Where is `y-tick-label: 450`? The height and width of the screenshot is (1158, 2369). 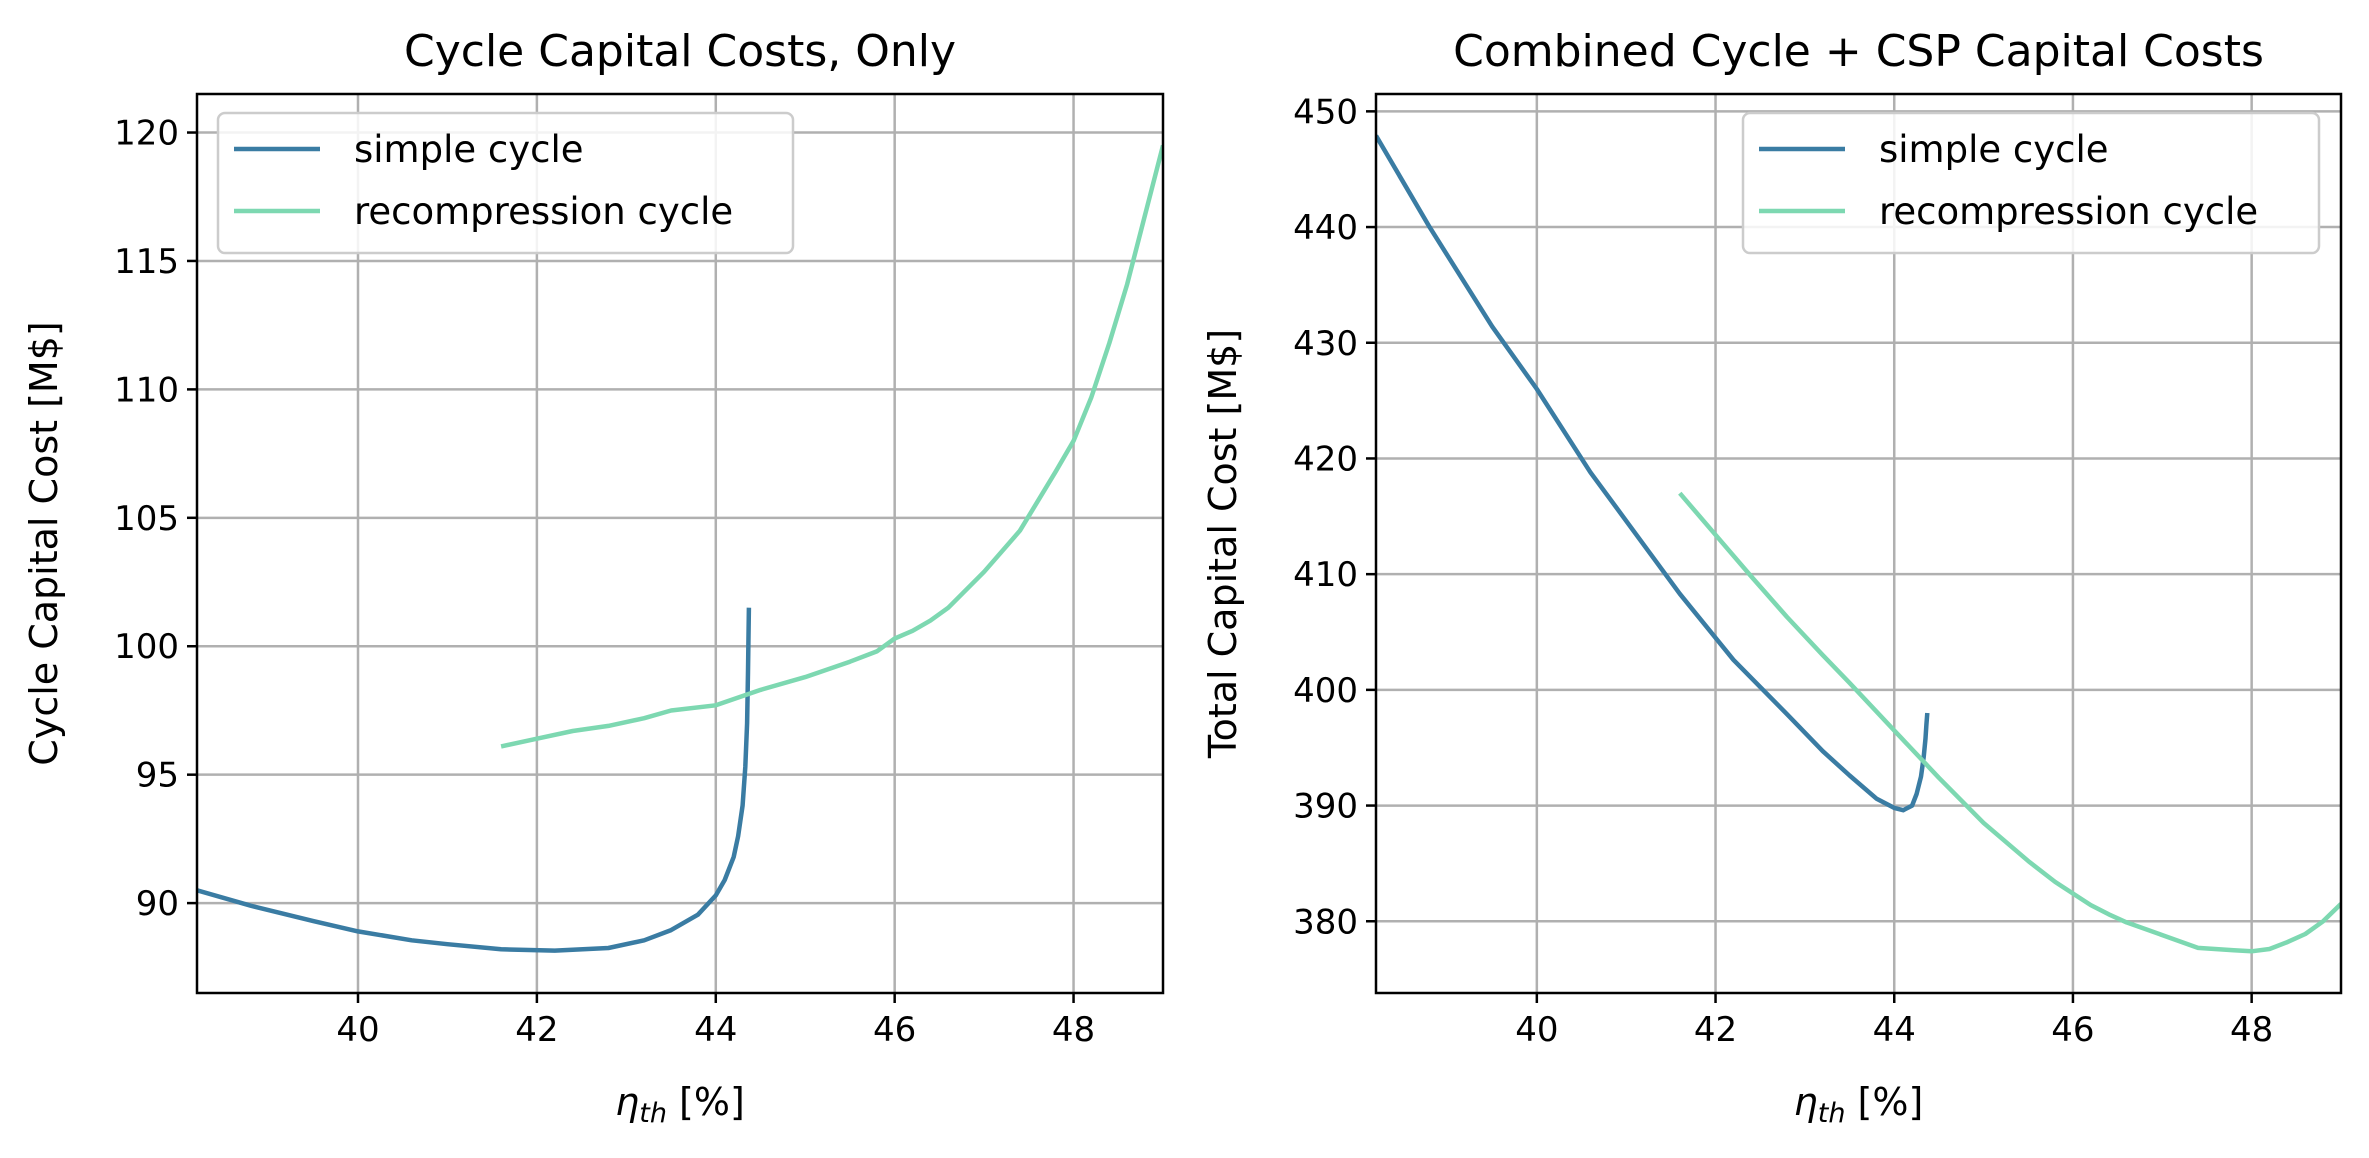
y-tick-label: 450 is located at coordinates (1325, 112).